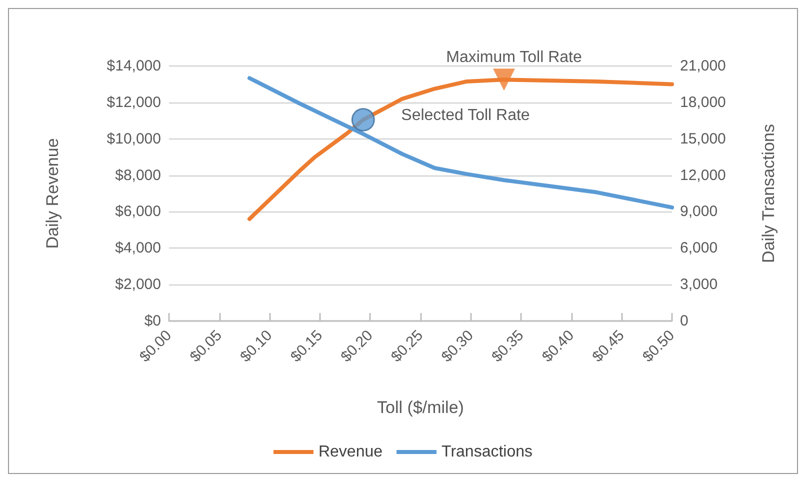  What do you see at coordinates (699, 211) in the screenshot?
I see `y2-tick-label: 9,000` at bounding box center [699, 211].